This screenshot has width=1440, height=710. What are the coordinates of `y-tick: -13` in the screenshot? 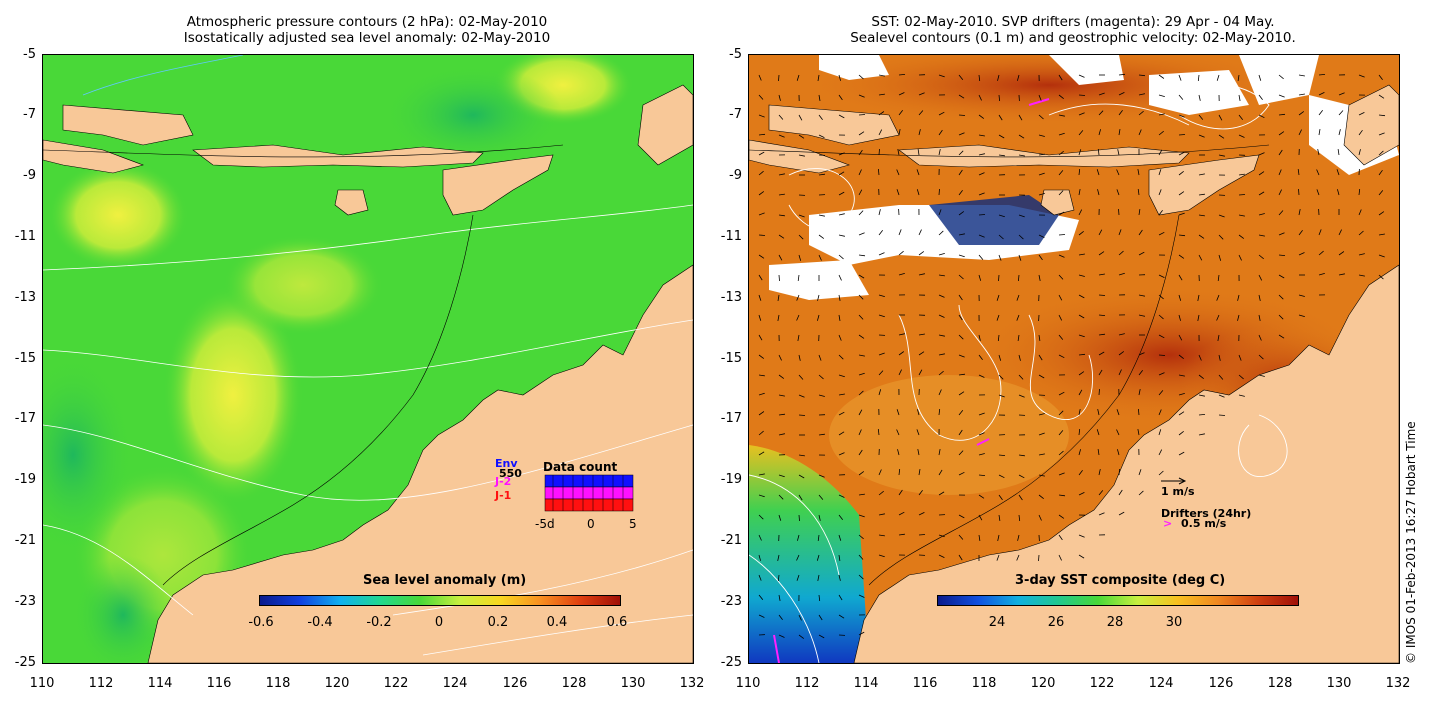 It's located at (731, 297).